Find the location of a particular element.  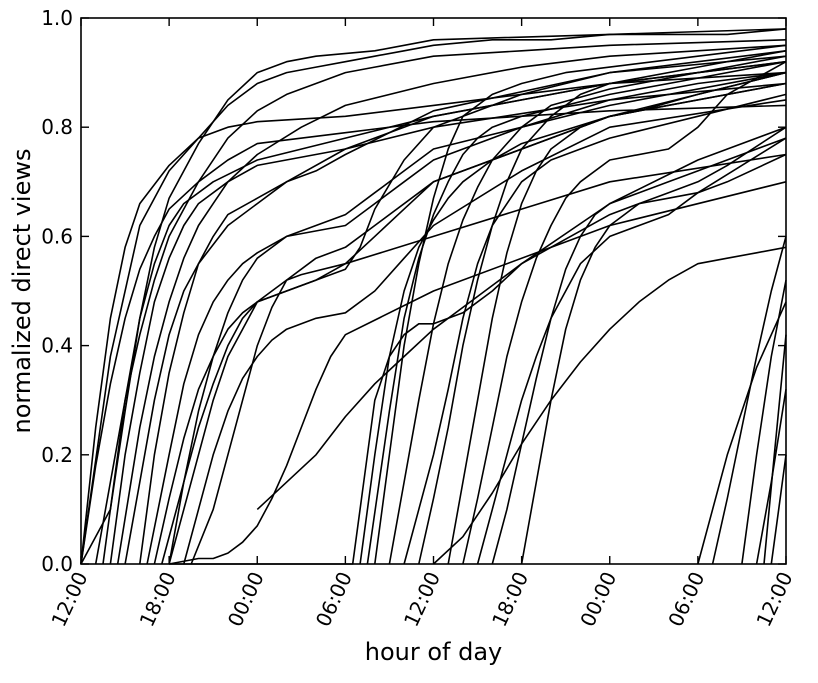

x-tick-label-6: 18:00 is located at coordinates (510, 599).